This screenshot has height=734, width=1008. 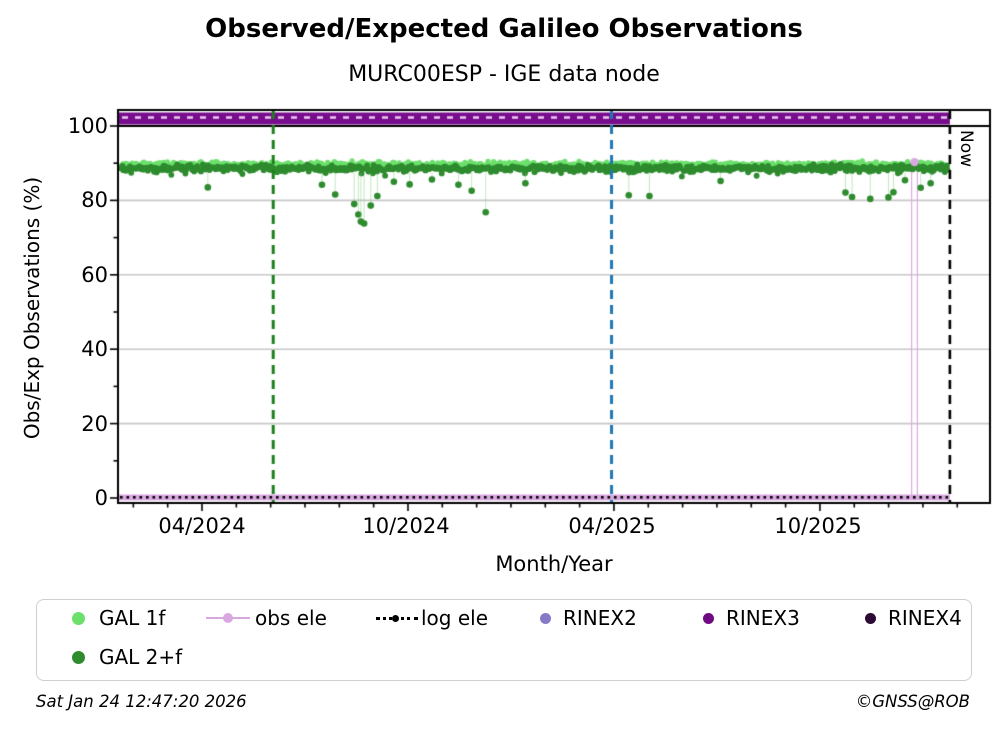 I want to click on legend-rinex4-marker-icon, so click(x=870, y=618).